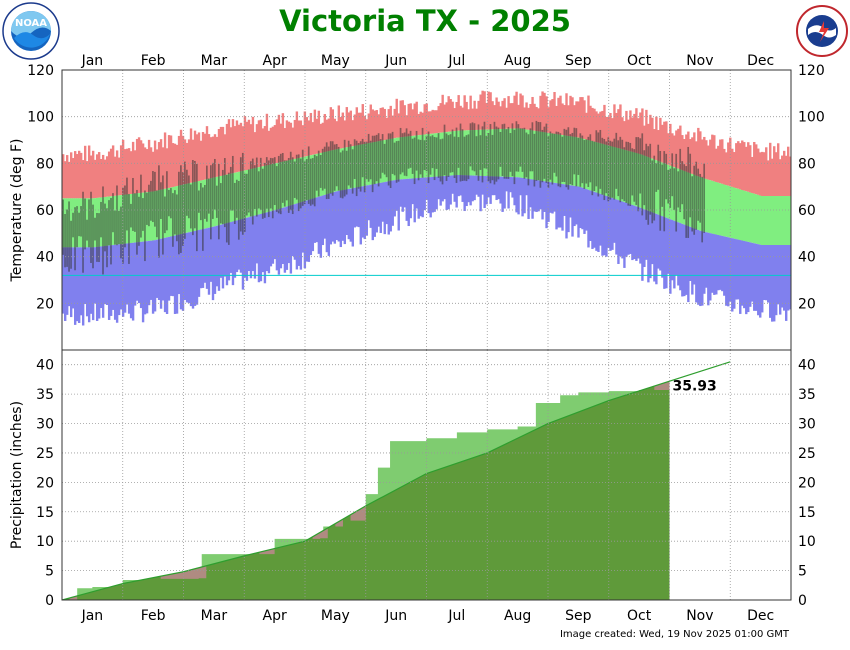  What do you see at coordinates (92, 61) in the screenshot?
I see `month-label-top: Jan` at bounding box center [92, 61].